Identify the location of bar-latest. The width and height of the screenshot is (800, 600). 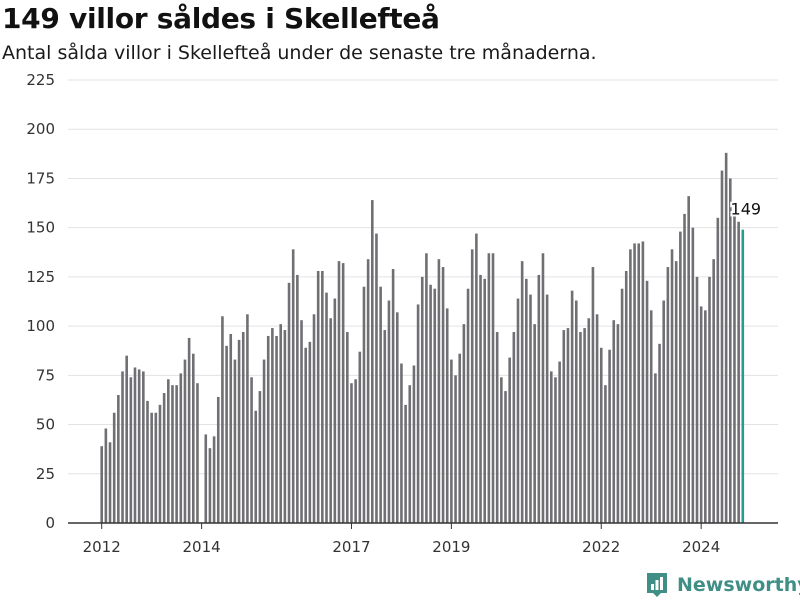
(743, 376).